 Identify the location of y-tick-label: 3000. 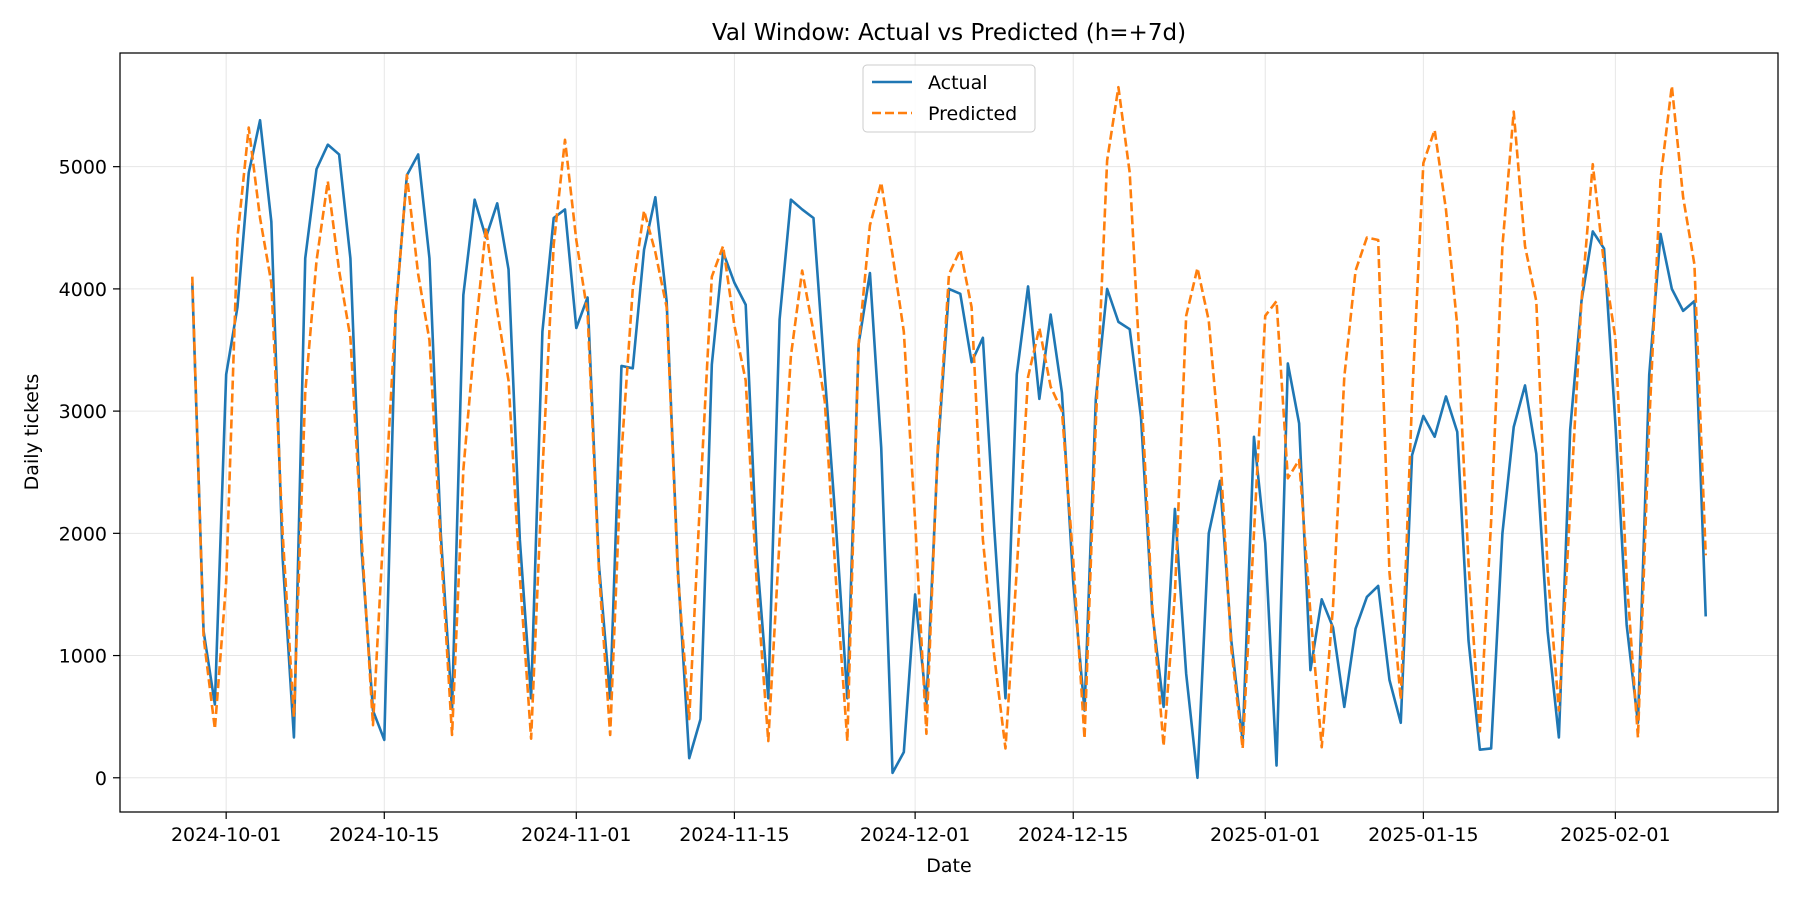
(83, 412).